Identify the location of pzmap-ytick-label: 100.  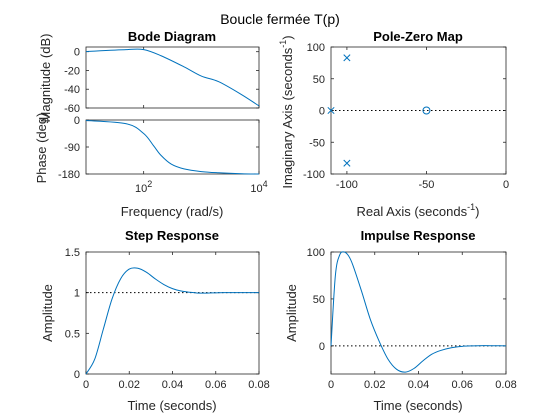
(316, 48).